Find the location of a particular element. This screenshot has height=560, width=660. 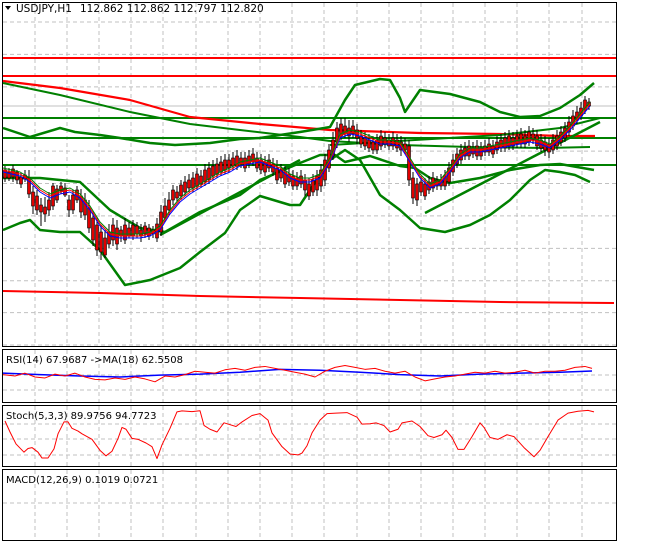

collapse-triangle-icon is located at coordinates (8, 8).